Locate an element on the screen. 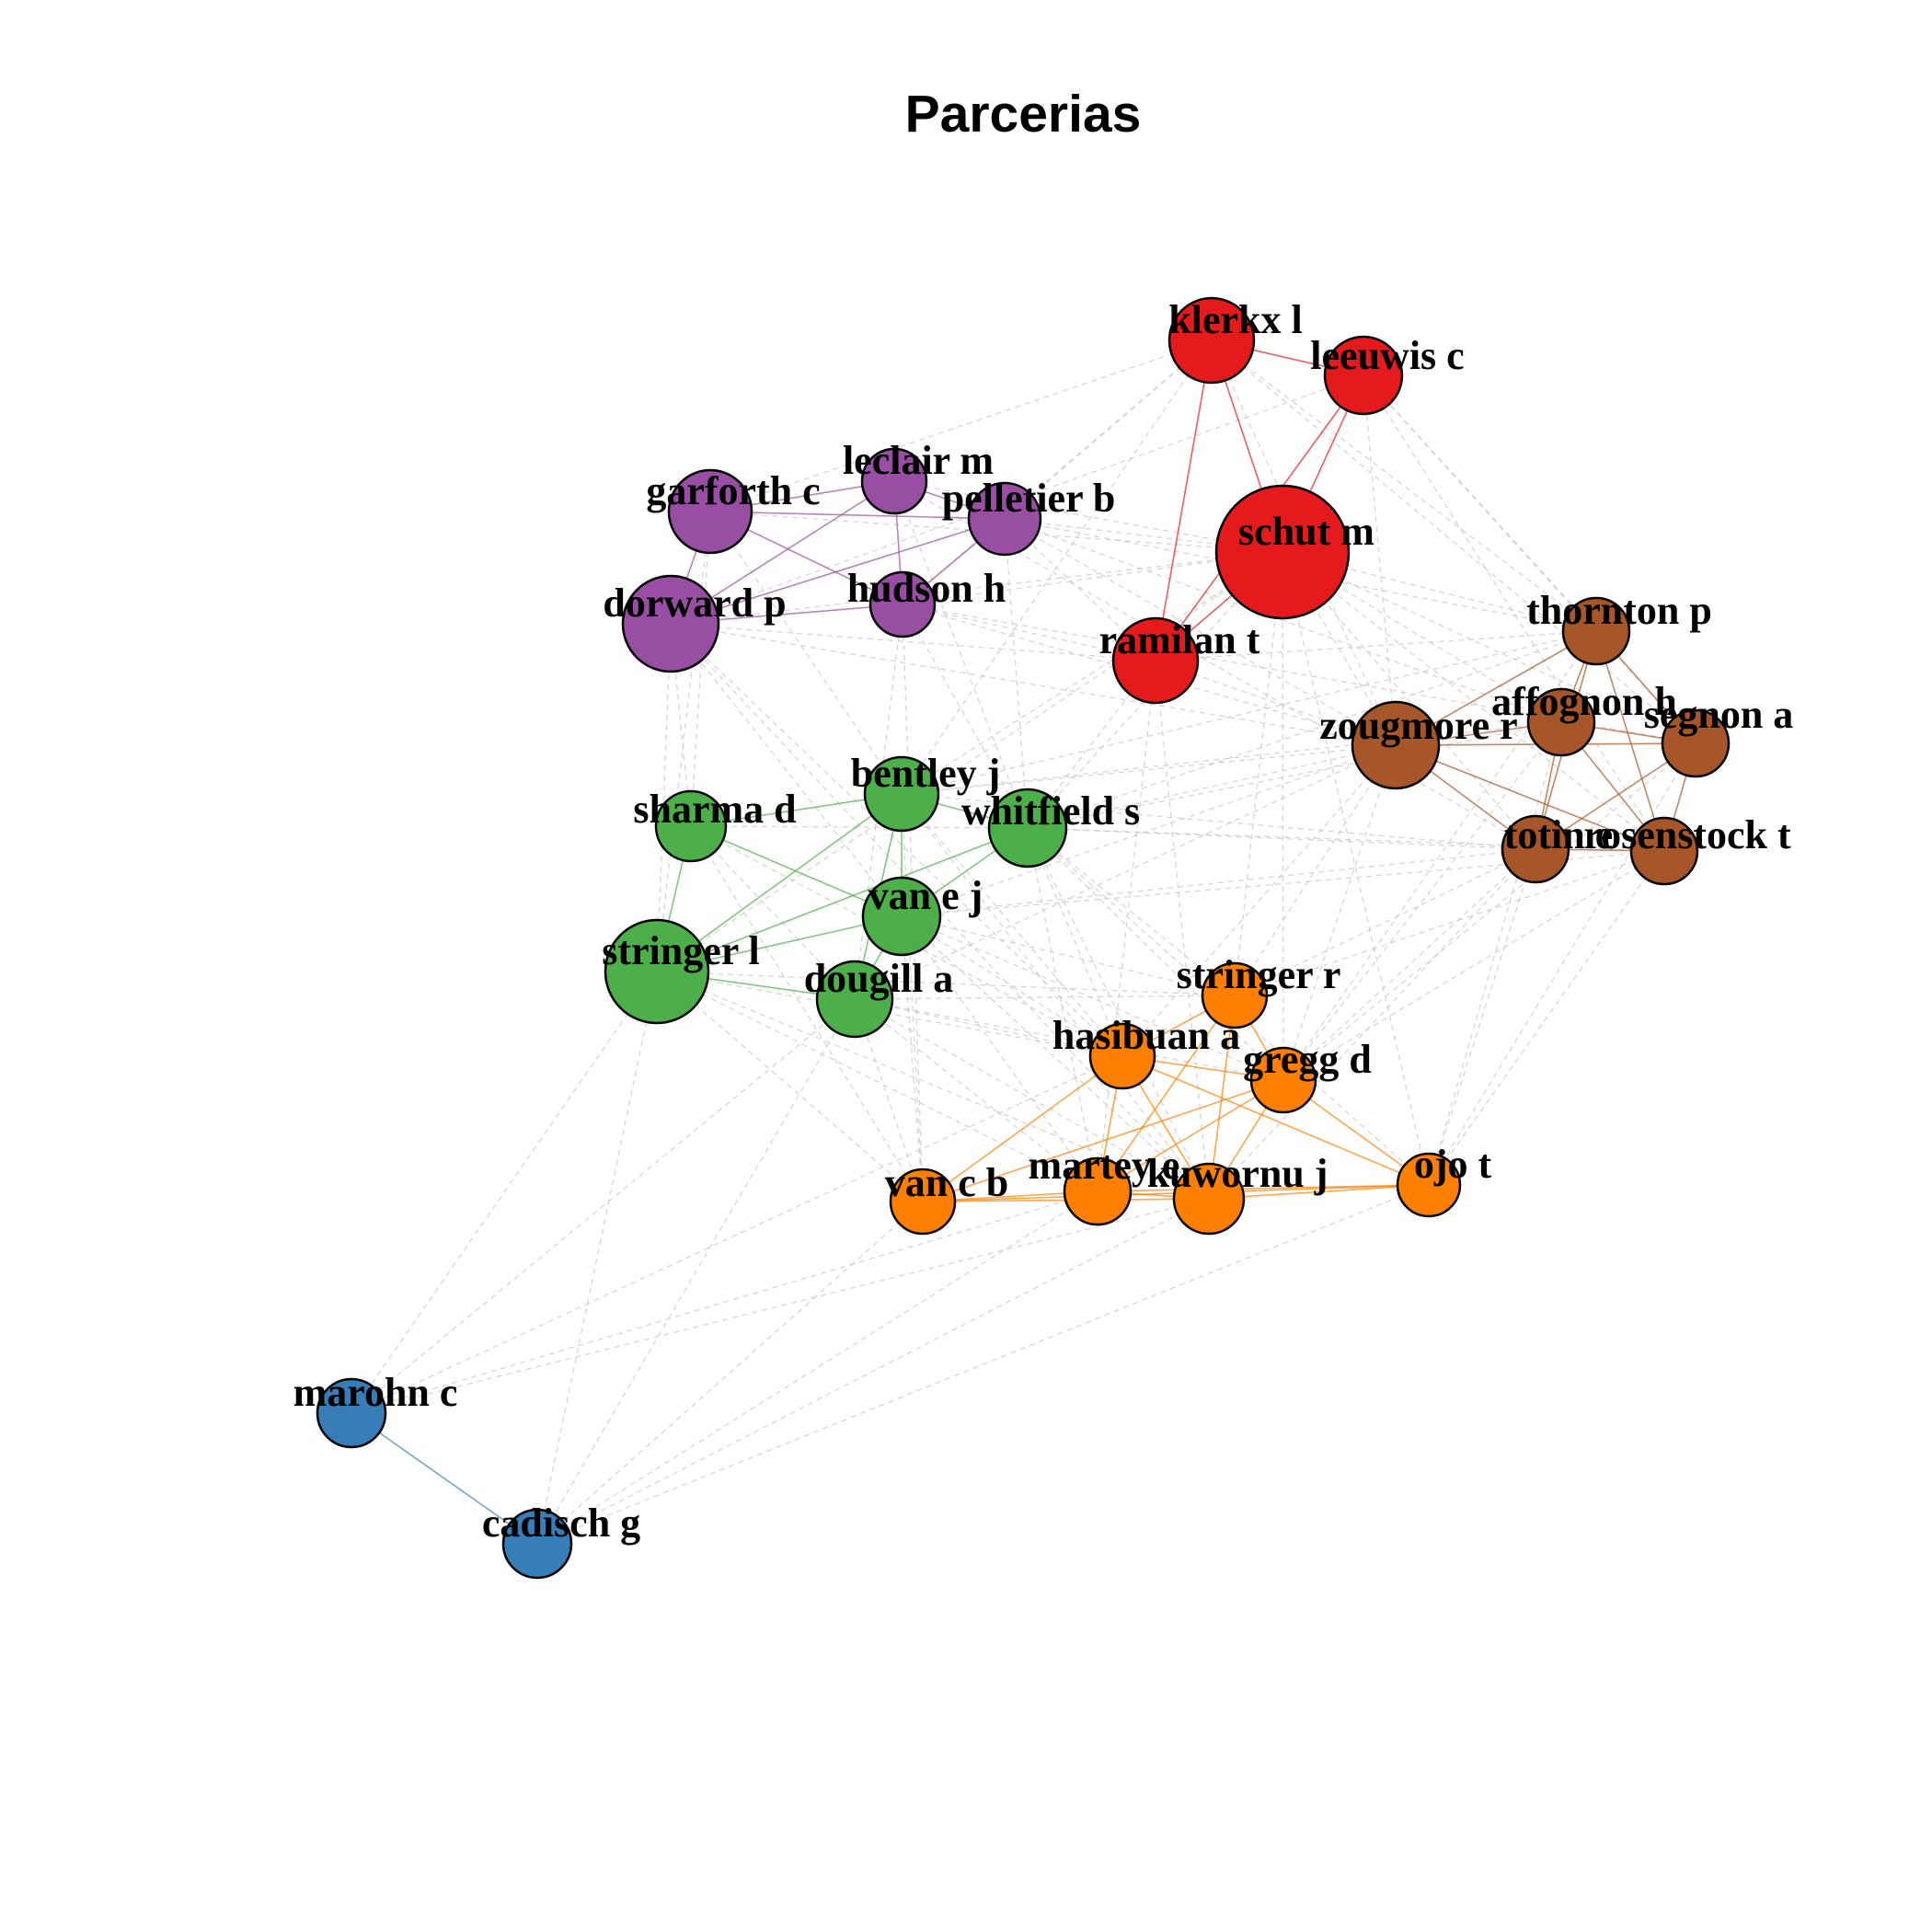 This screenshot has width=1932, height=1932. edge-schut-ojo is located at coordinates (1356, 868).